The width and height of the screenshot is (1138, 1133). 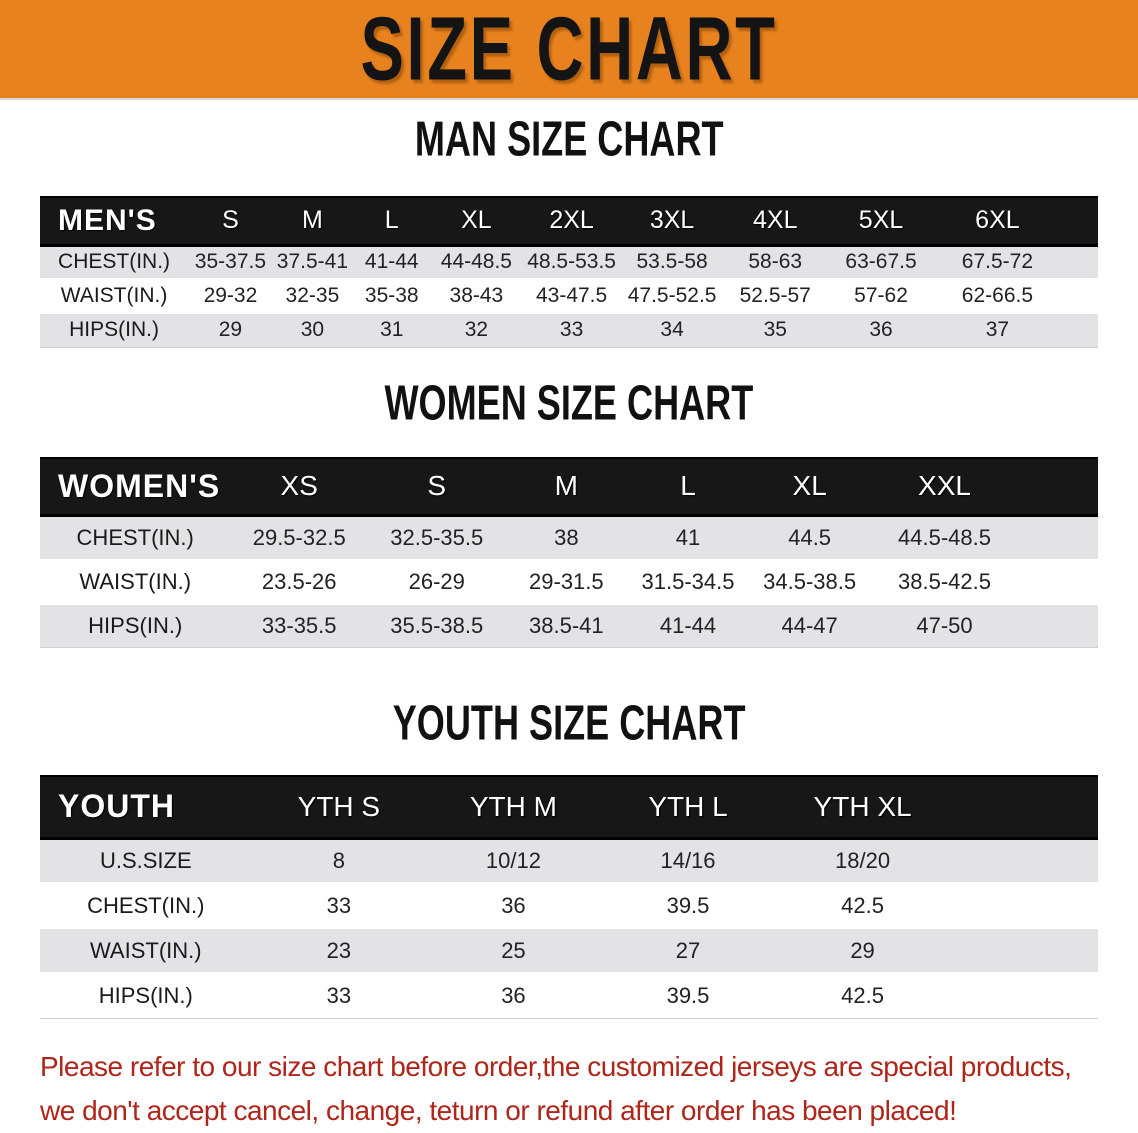 I want to click on row-label: WAIST(IN.), so click(x=114, y=296).